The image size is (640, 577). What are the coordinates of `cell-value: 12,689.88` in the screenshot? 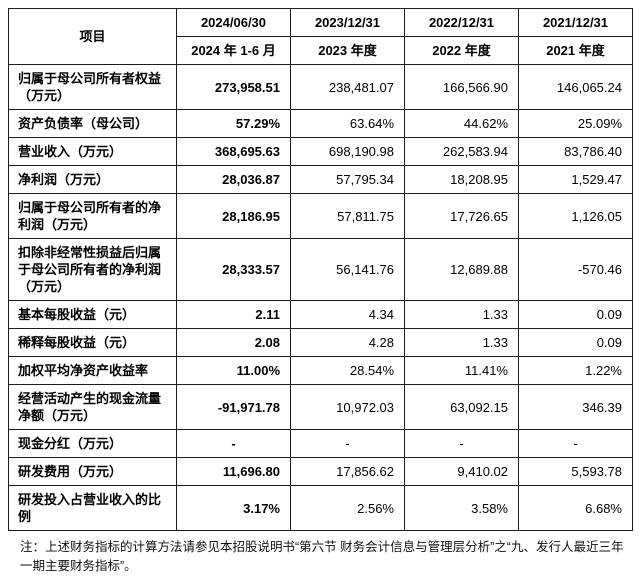 It's located at (461, 269).